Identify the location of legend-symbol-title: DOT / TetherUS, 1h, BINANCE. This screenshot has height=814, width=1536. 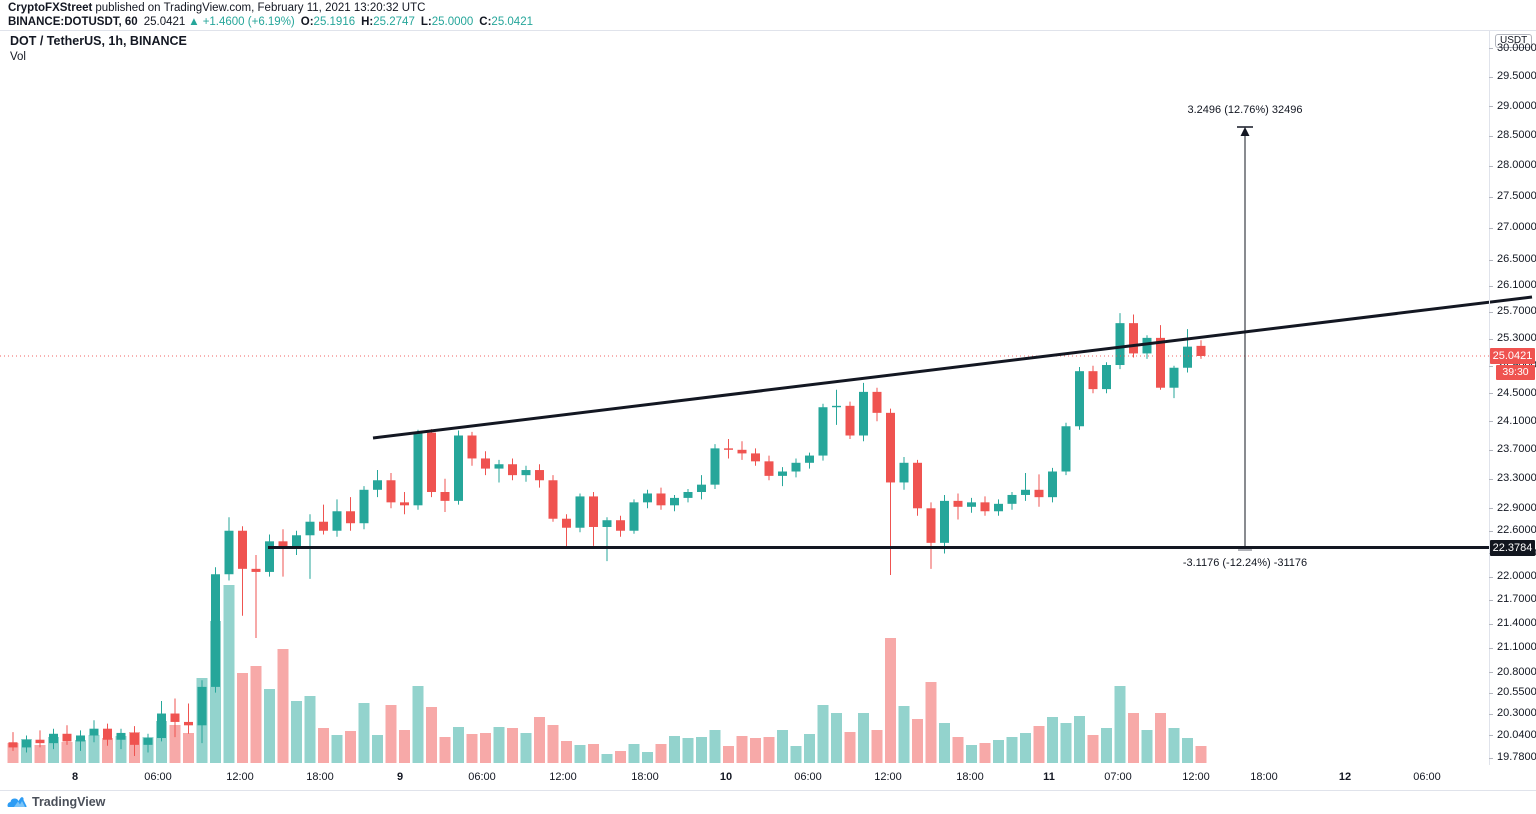
(98, 41).